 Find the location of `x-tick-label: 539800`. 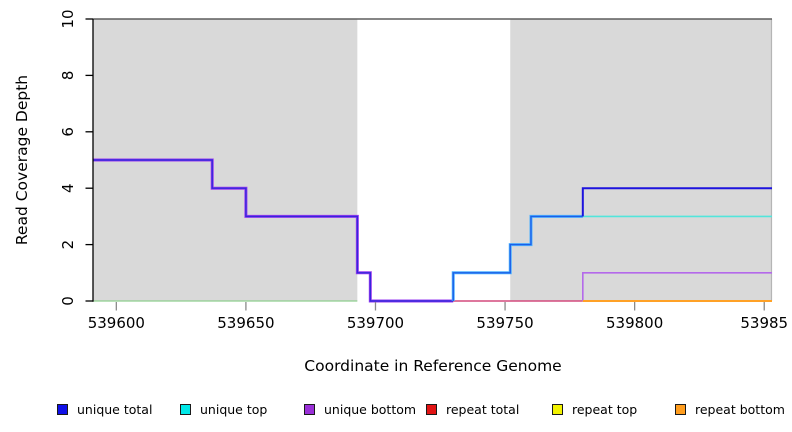

x-tick-label: 539800 is located at coordinates (634, 323).